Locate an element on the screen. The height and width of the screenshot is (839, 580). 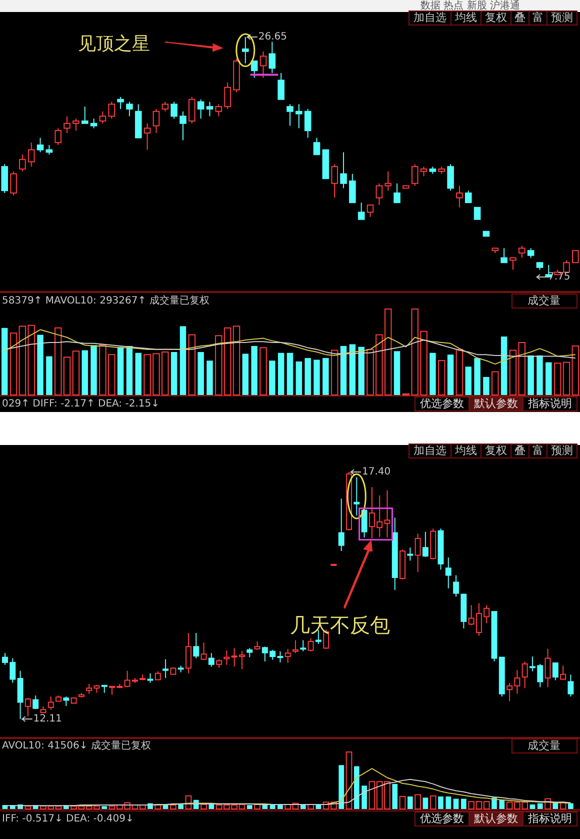
text: 预测 is located at coordinates (562, 17).